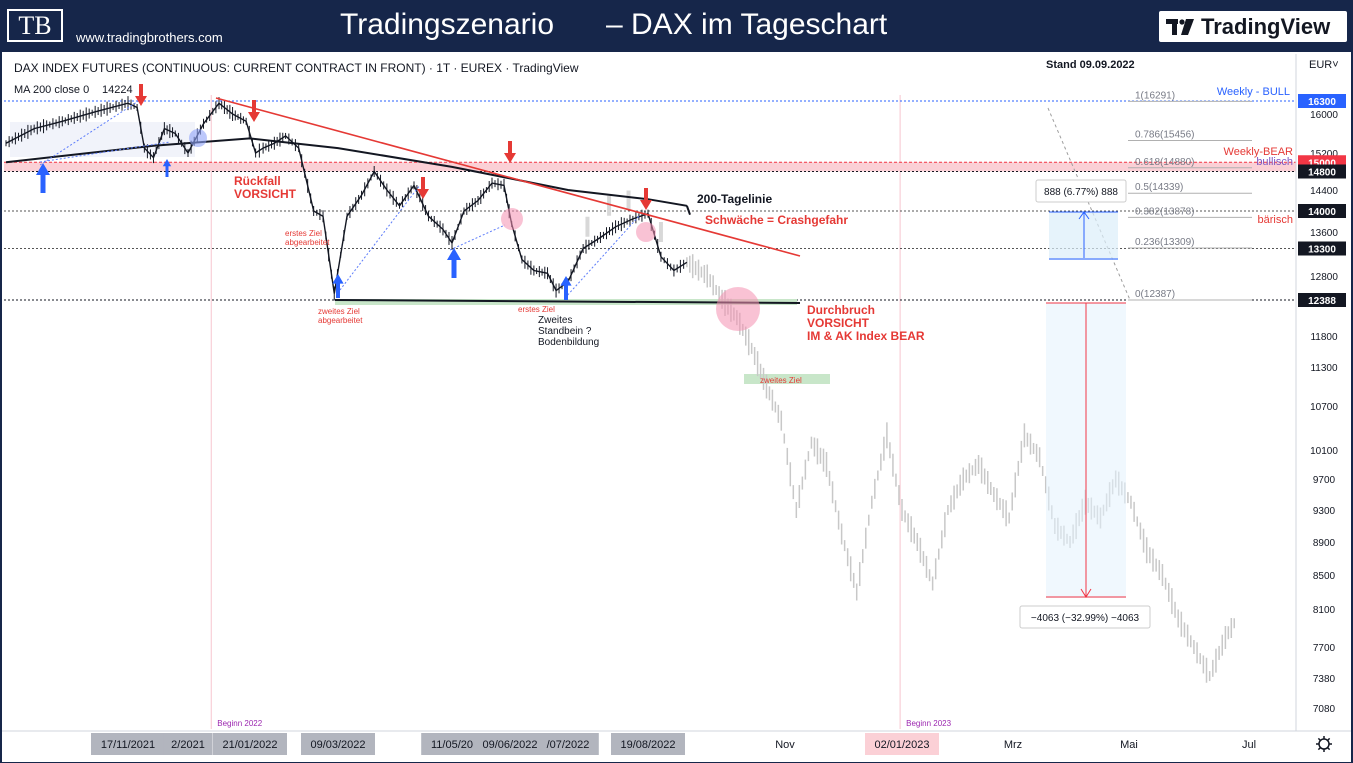  I want to click on x-tick-label: 19/08/2022, so click(647, 745).